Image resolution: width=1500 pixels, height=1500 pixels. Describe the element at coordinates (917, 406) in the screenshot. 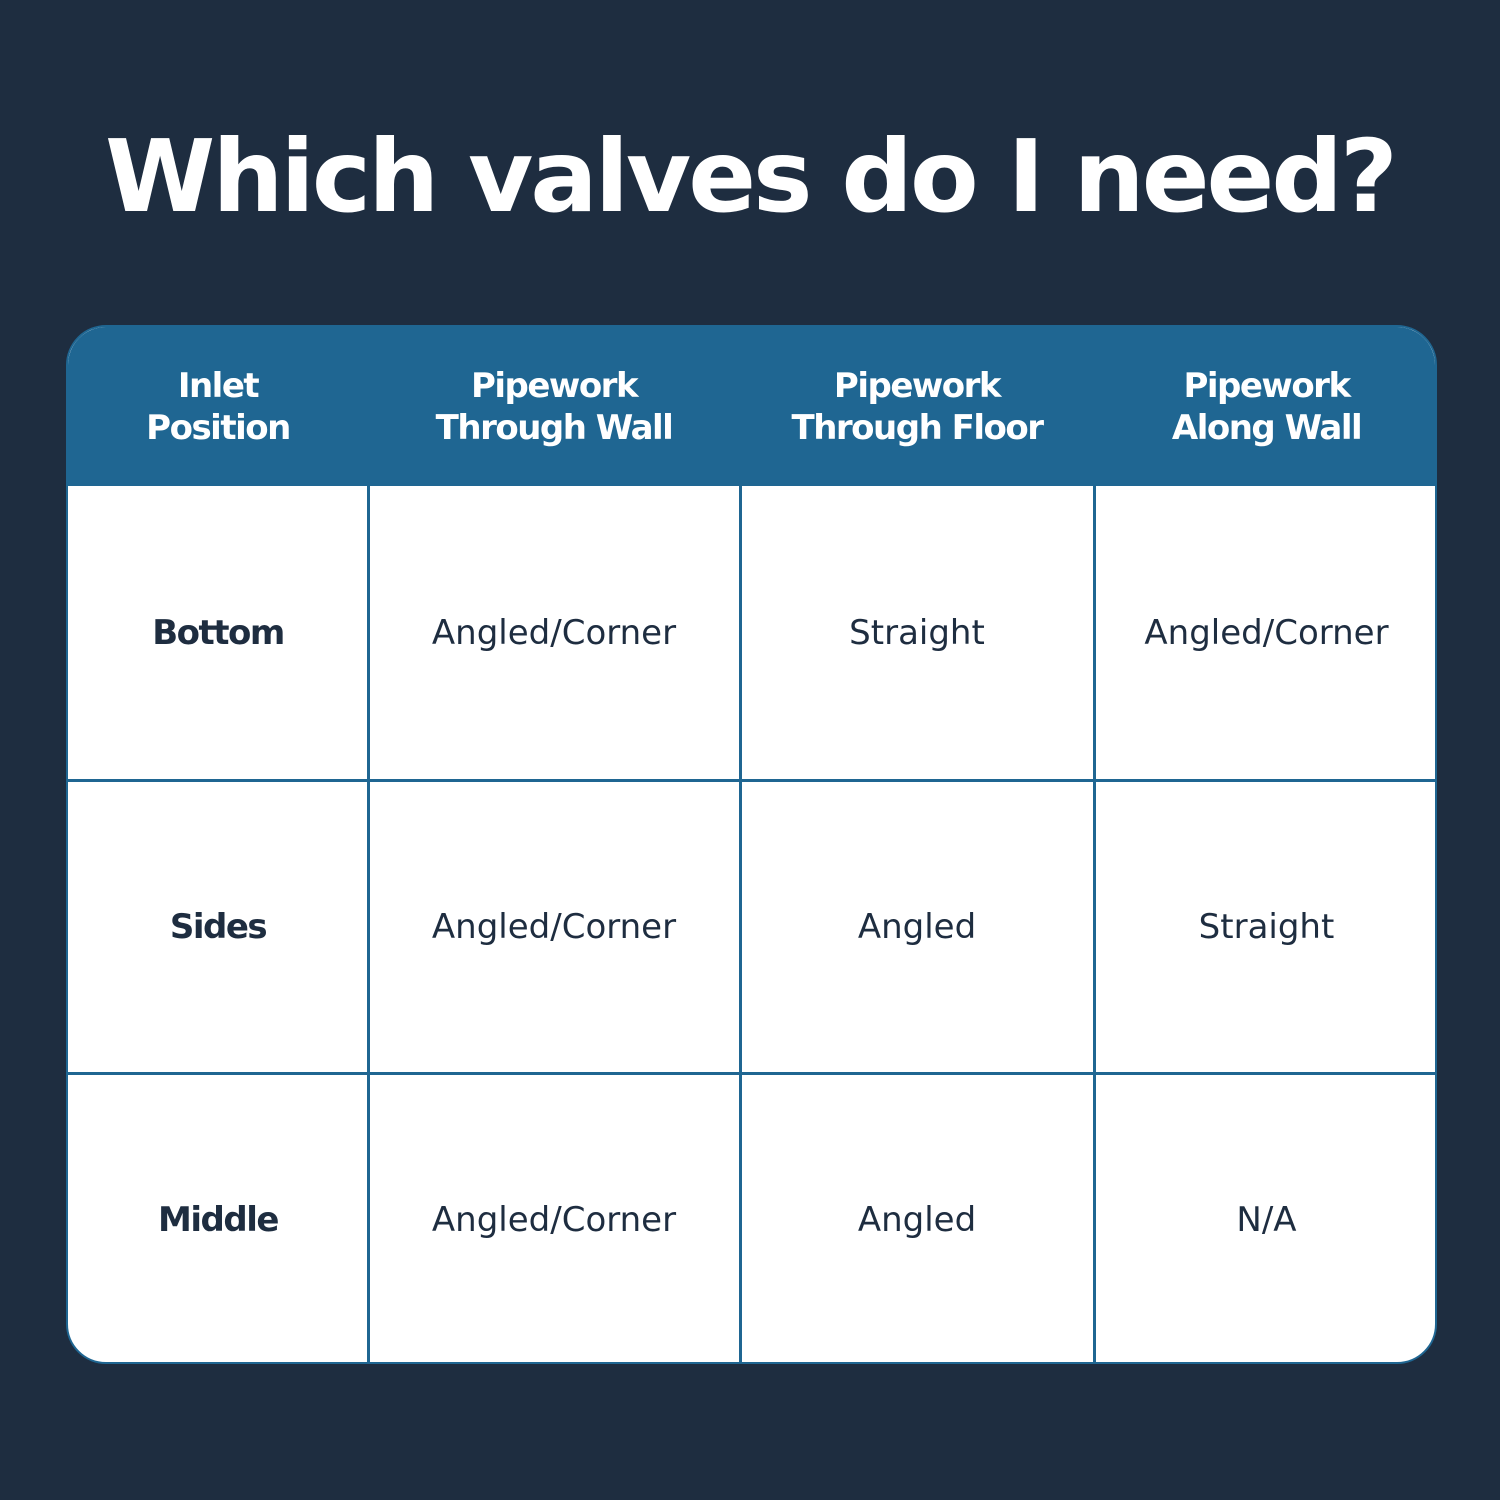

I see `column-header: Pipework Through Floor` at that location.